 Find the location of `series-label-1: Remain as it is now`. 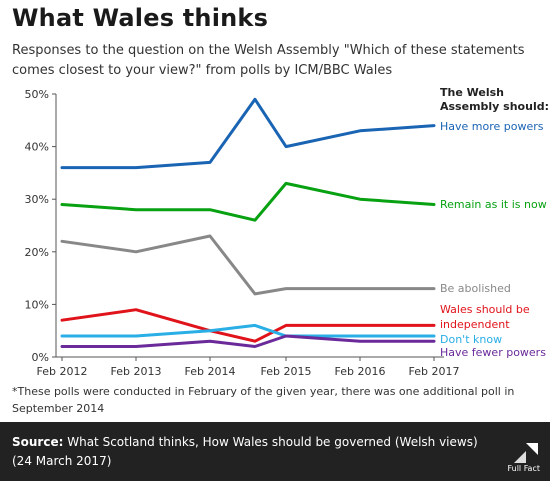

series-label-1: Remain as it is now is located at coordinates (493, 204).